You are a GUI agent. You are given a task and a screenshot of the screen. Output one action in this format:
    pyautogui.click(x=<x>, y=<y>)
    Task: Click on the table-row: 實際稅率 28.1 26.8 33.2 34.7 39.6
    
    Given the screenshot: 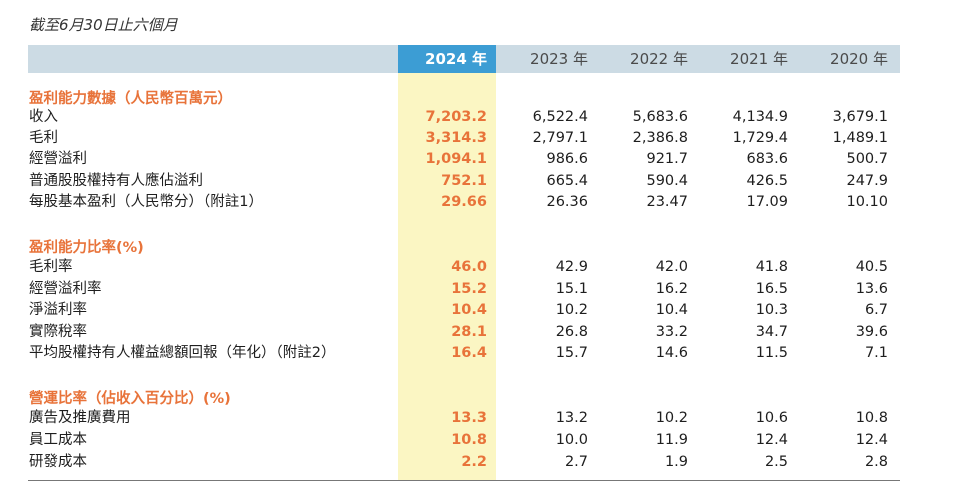 What is the action you would take?
    pyautogui.click(x=480, y=332)
    